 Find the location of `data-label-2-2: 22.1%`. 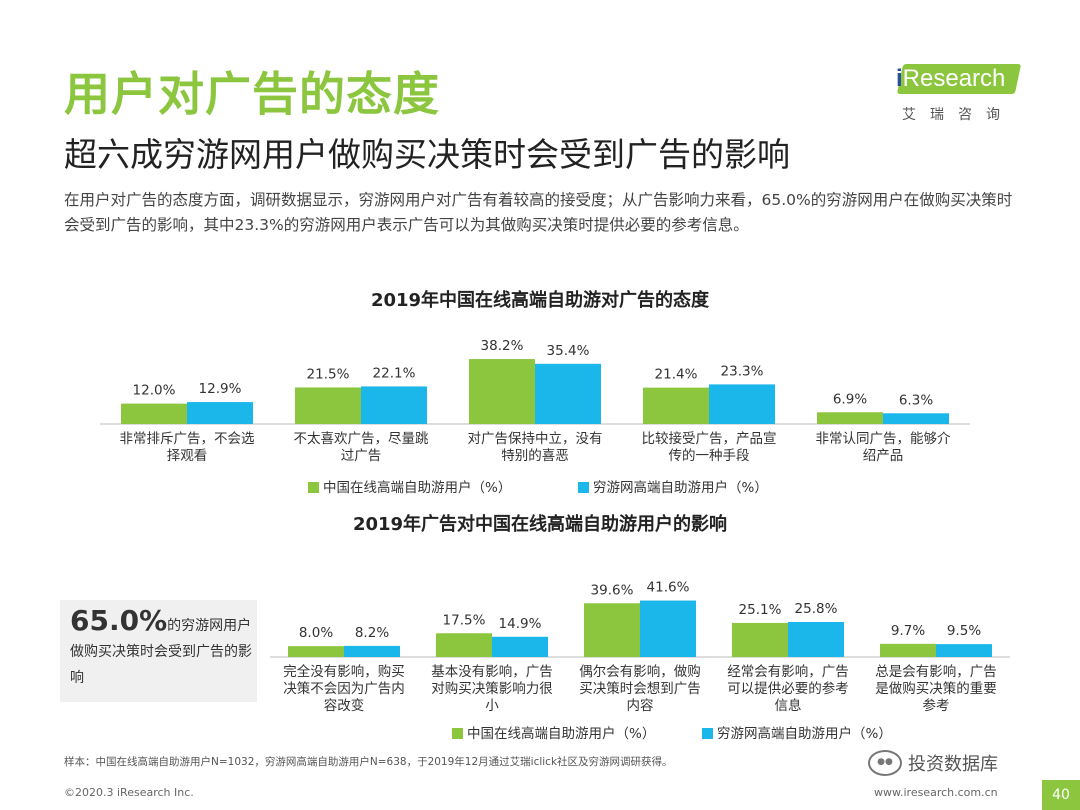

data-label-2-2: 22.1% is located at coordinates (394, 373).